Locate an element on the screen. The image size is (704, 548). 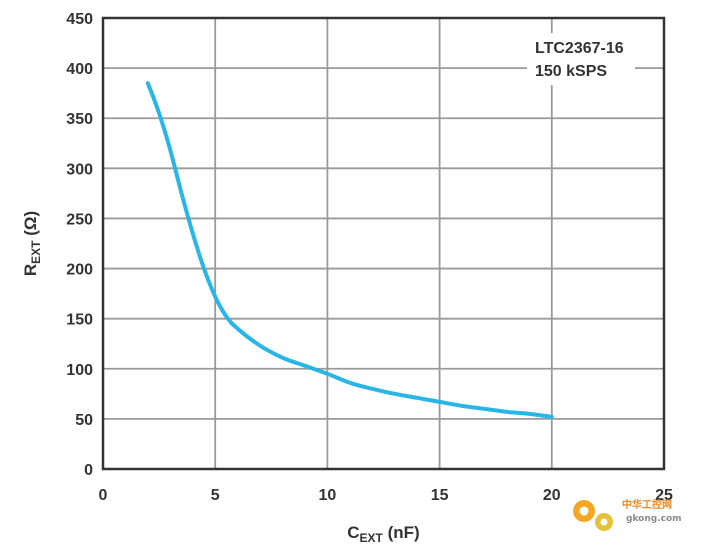
y-tick-label: 50 is located at coordinates (84, 420).